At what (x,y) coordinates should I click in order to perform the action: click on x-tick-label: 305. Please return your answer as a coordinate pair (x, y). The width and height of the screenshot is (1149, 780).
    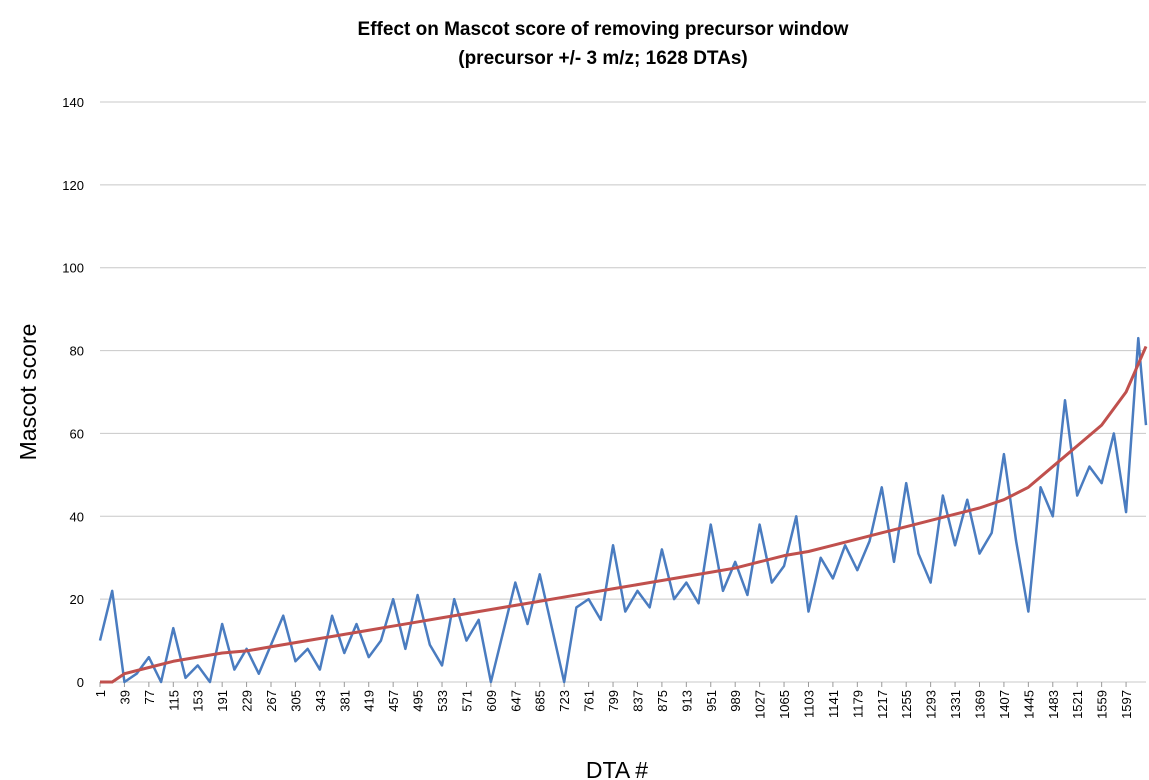
    Looking at the image, I should click on (295, 701).